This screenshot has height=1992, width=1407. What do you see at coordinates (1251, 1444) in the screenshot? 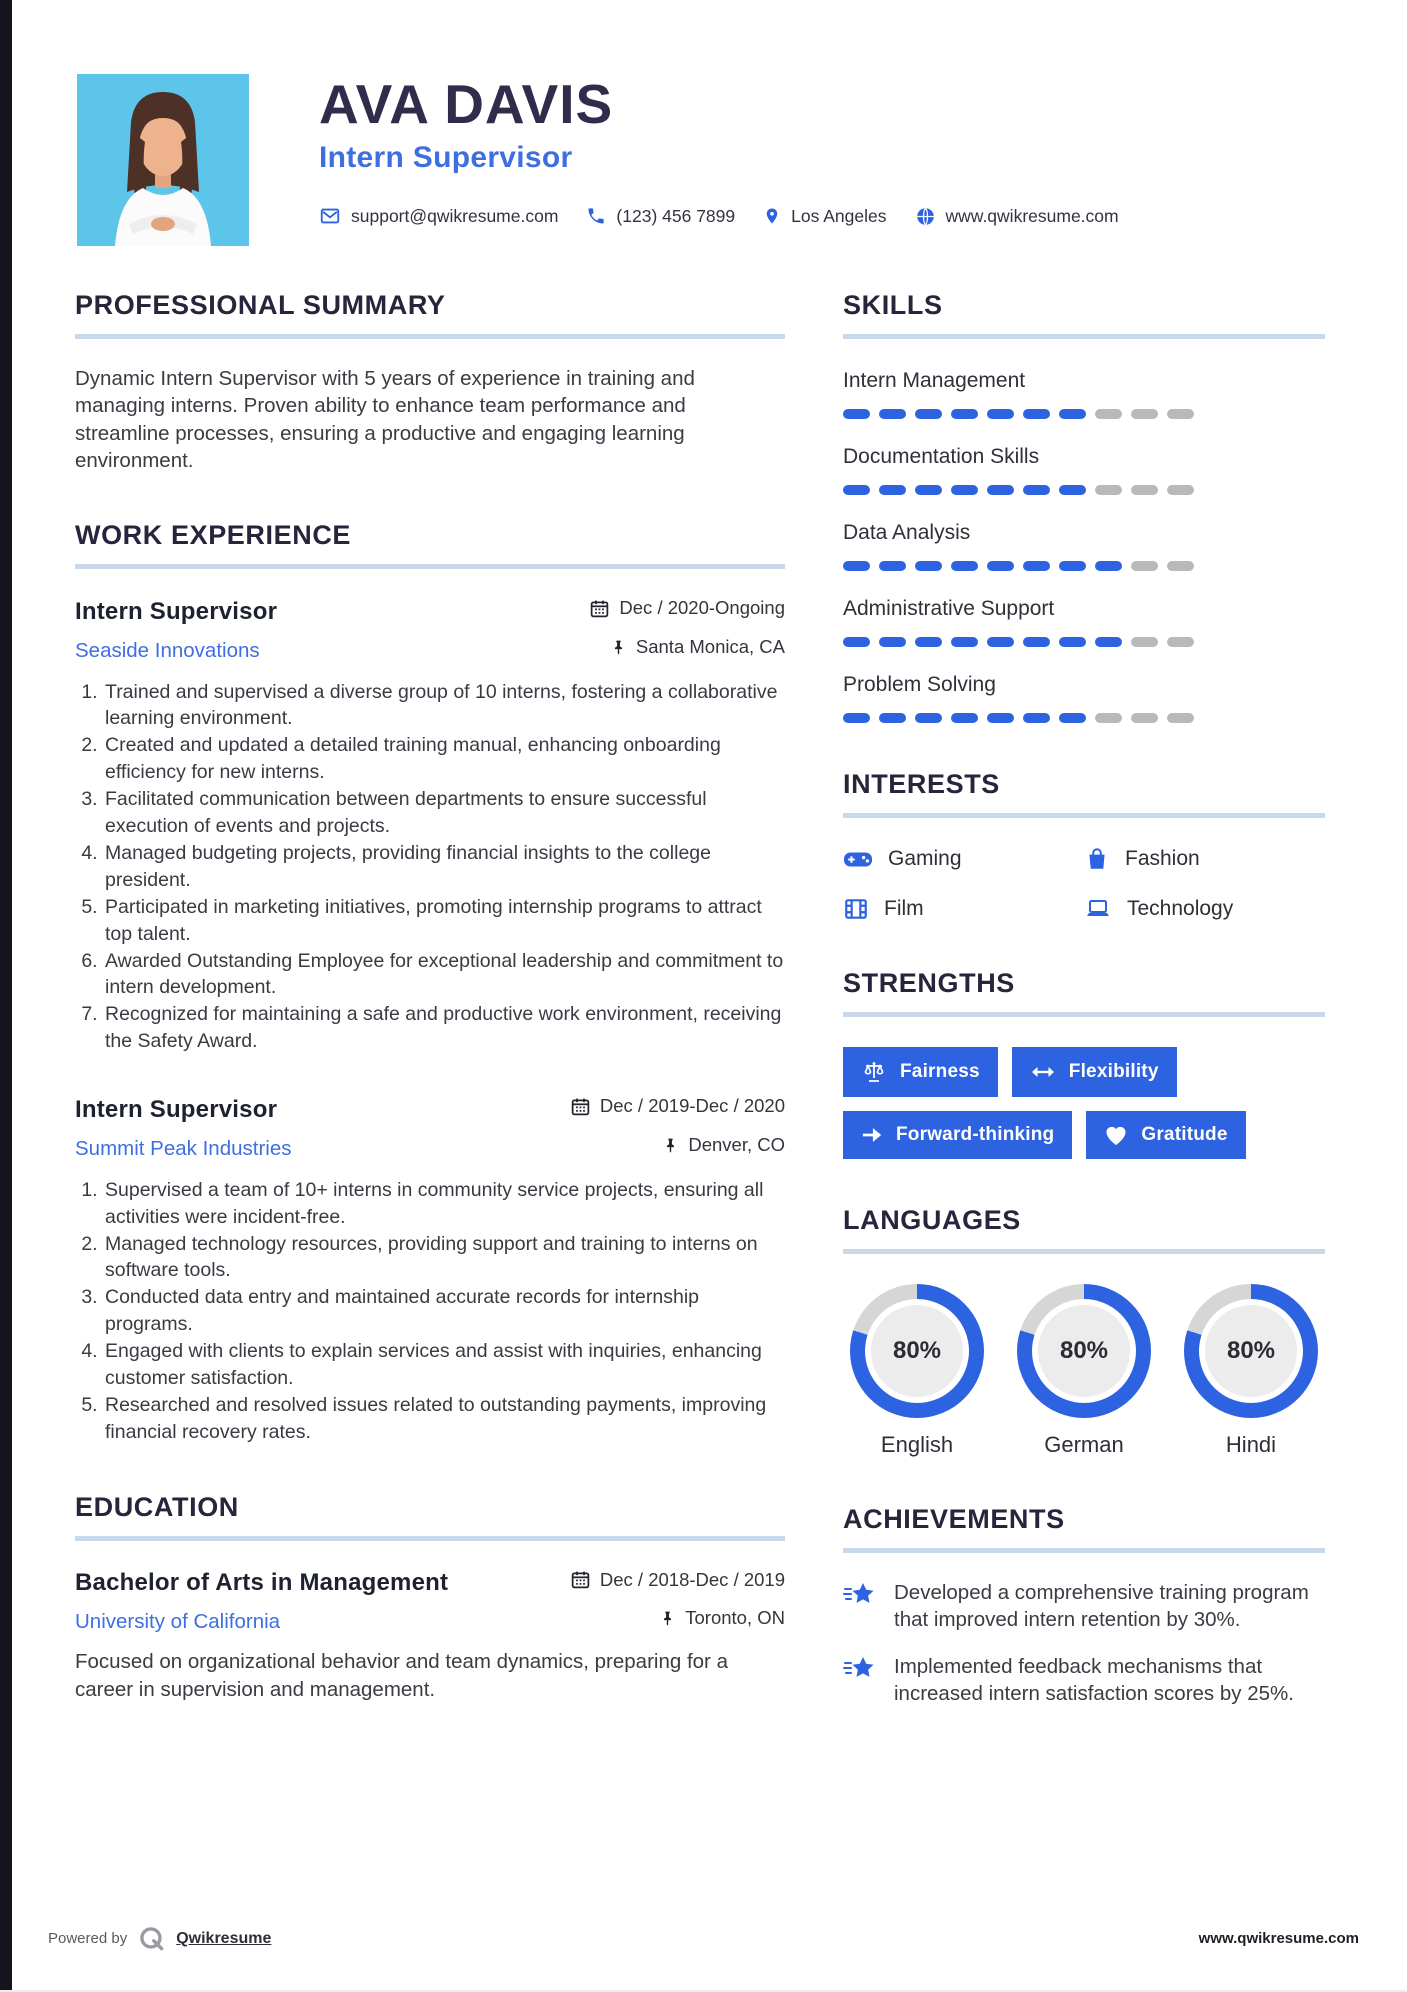
I see `language-label: Hindi` at bounding box center [1251, 1444].